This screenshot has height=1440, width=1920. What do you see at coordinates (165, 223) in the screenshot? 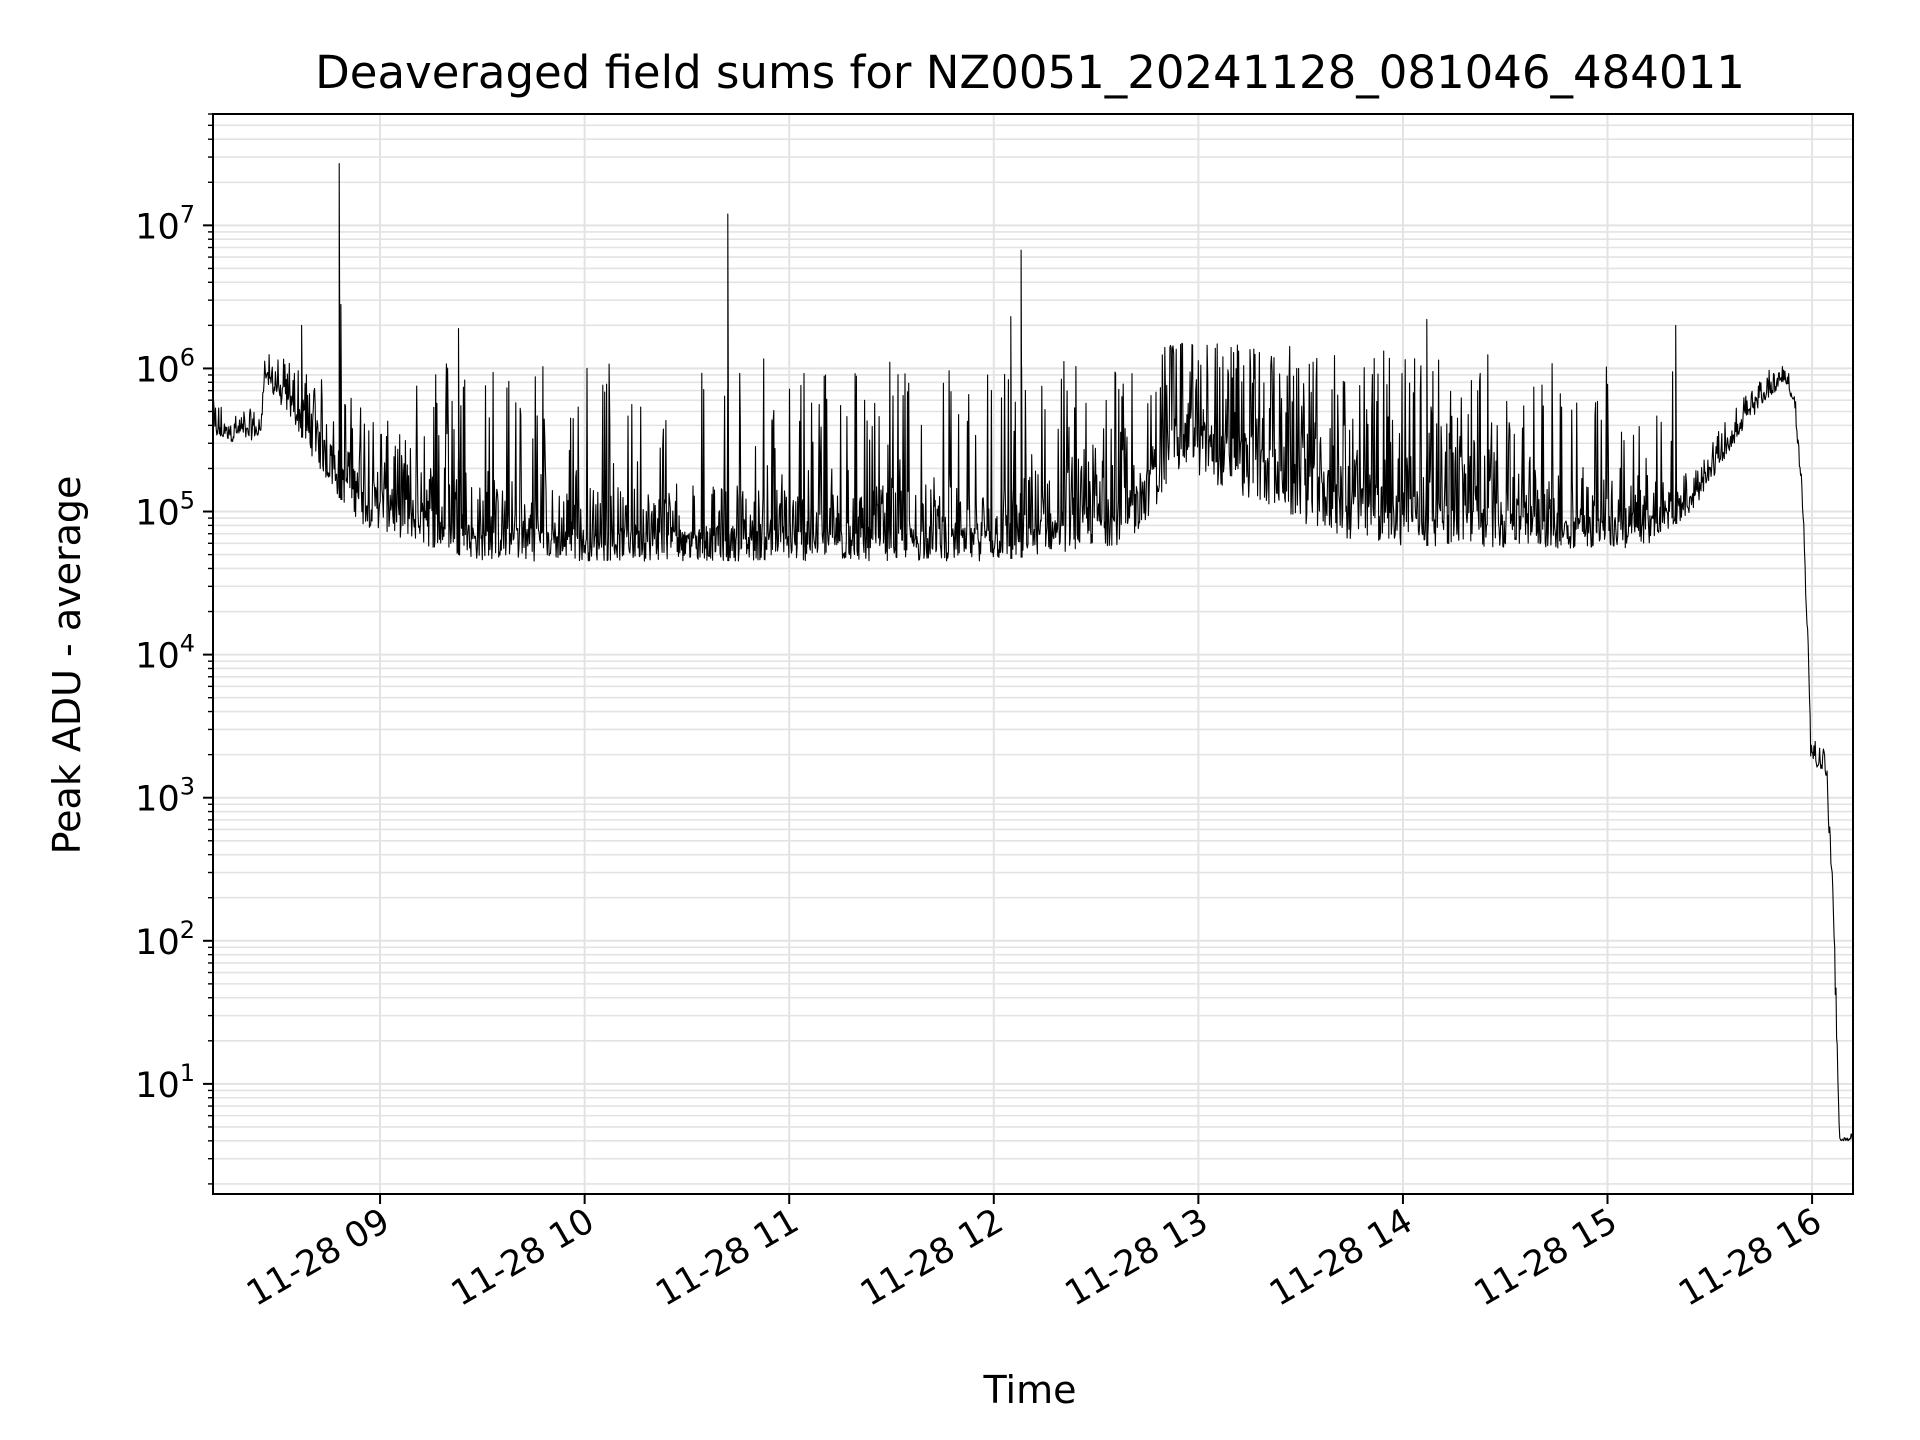
I see `y-tick-label: 10⁷` at bounding box center [165, 223].